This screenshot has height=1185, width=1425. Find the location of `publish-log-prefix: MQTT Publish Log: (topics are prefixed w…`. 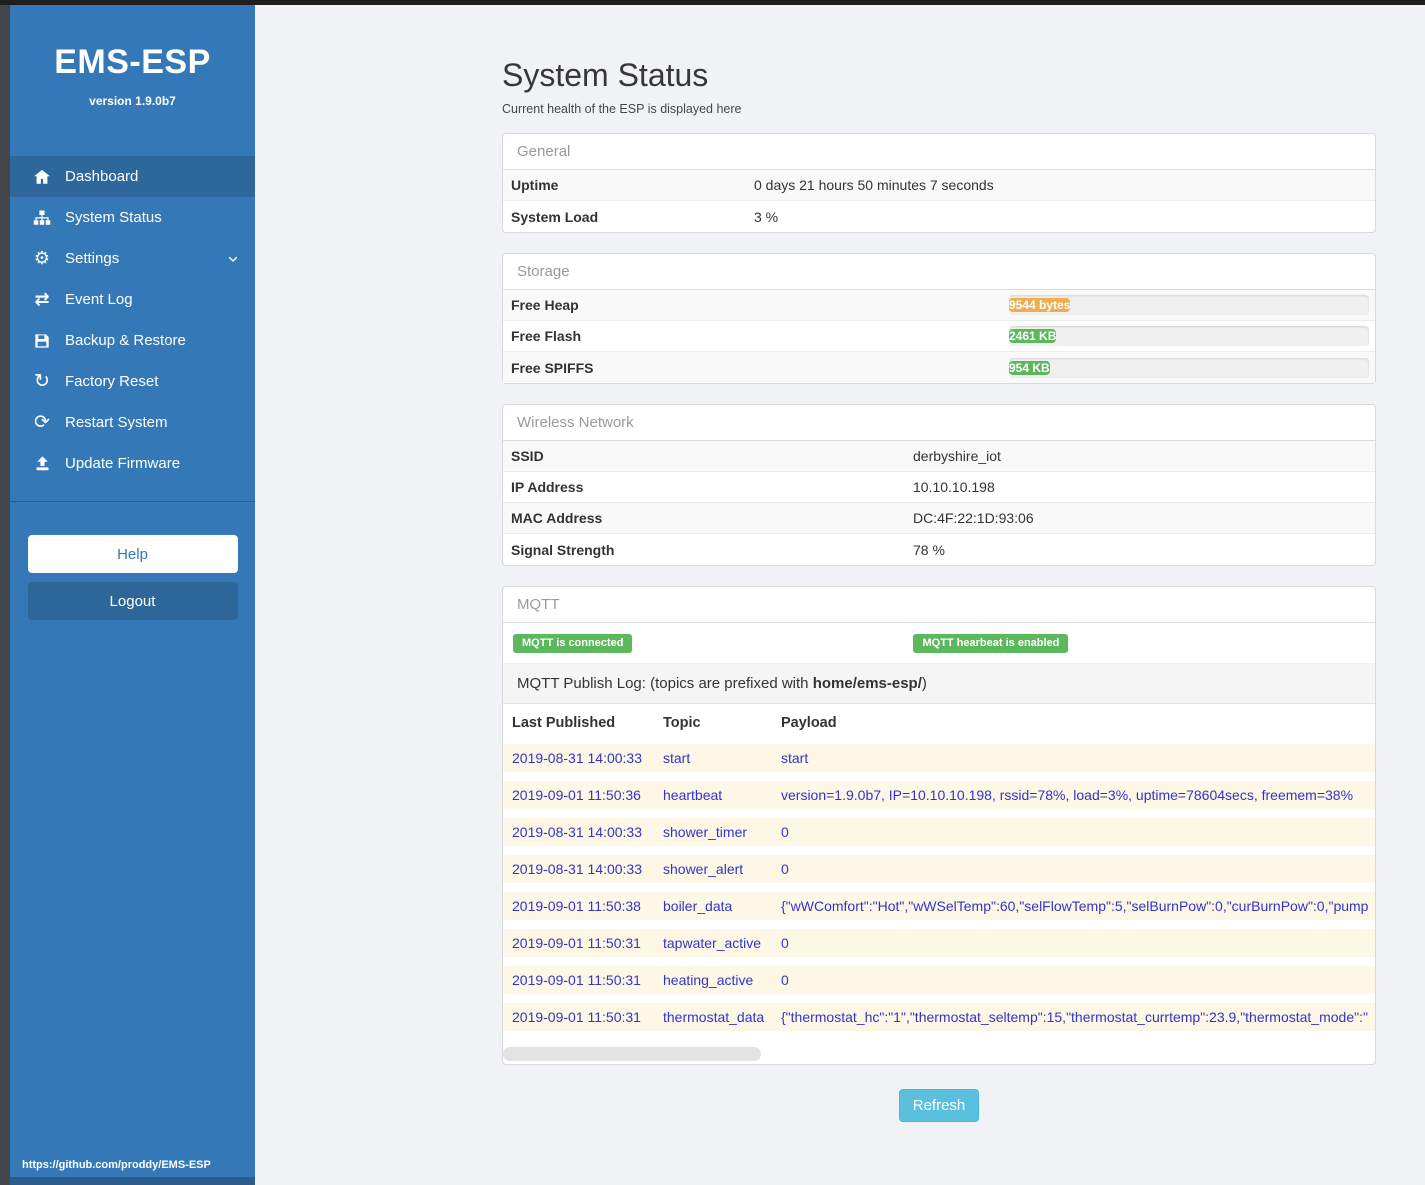

publish-log-prefix: MQTT Publish Log: (topics are prefixed w… is located at coordinates (665, 683).